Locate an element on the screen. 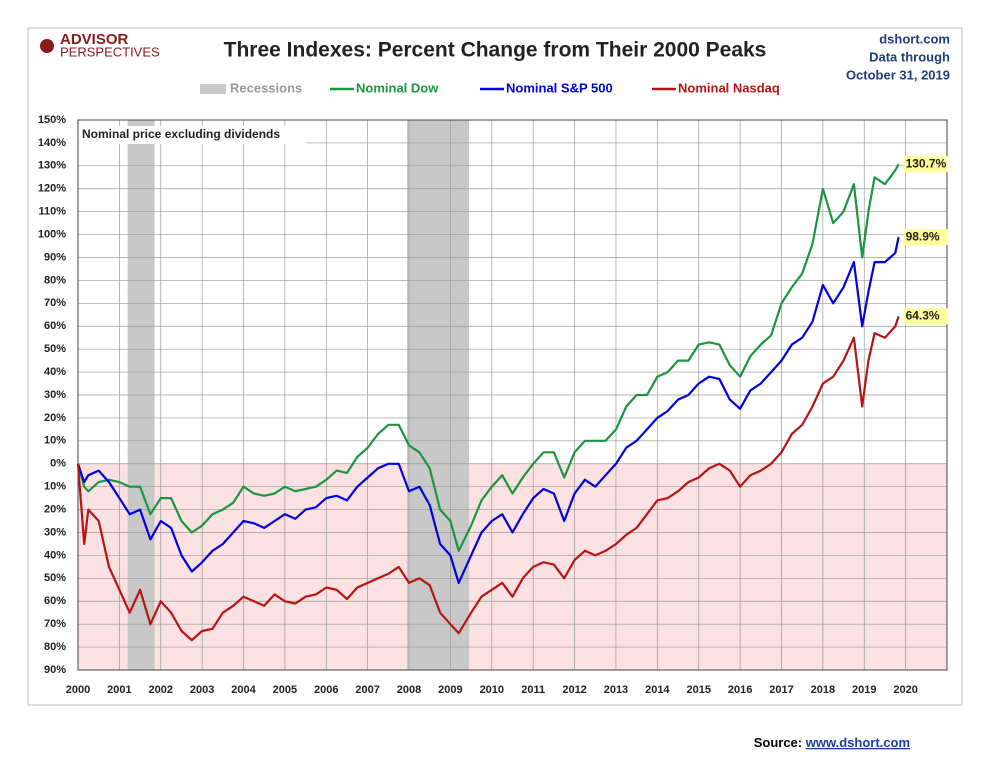  x-tick-label: 2013 is located at coordinates (616, 690).